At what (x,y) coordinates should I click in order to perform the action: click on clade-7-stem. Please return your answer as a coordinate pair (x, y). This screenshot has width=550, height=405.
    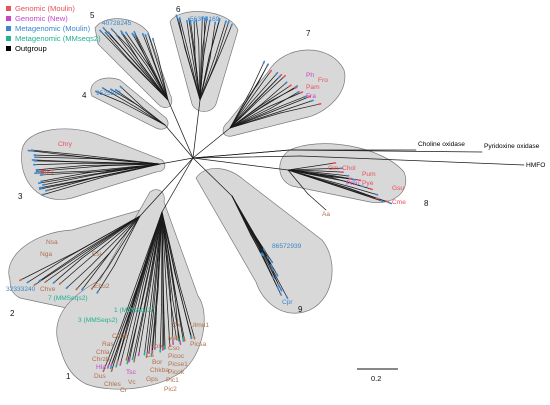
    Looking at the image, I should click on (211, 143).